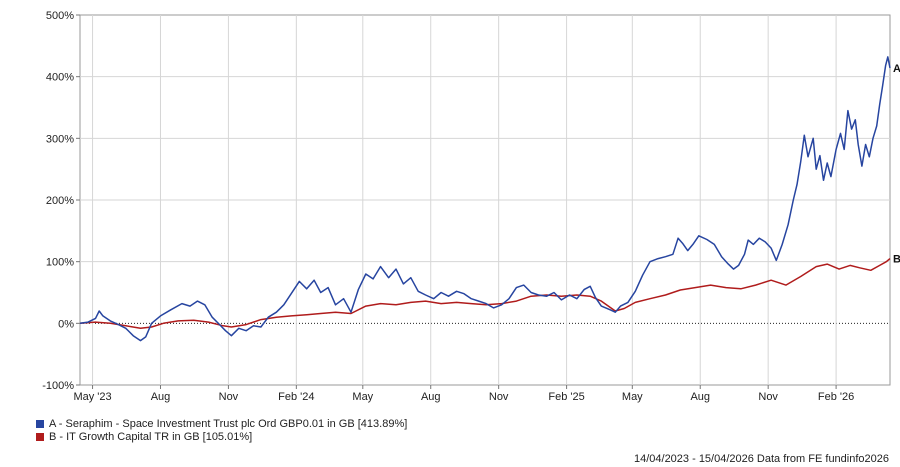 Image resolution: width=900 pixels, height=467 pixels. What do you see at coordinates (60, 78) in the screenshot?
I see `y-tick-label: 400%` at bounding box center [60, 78].